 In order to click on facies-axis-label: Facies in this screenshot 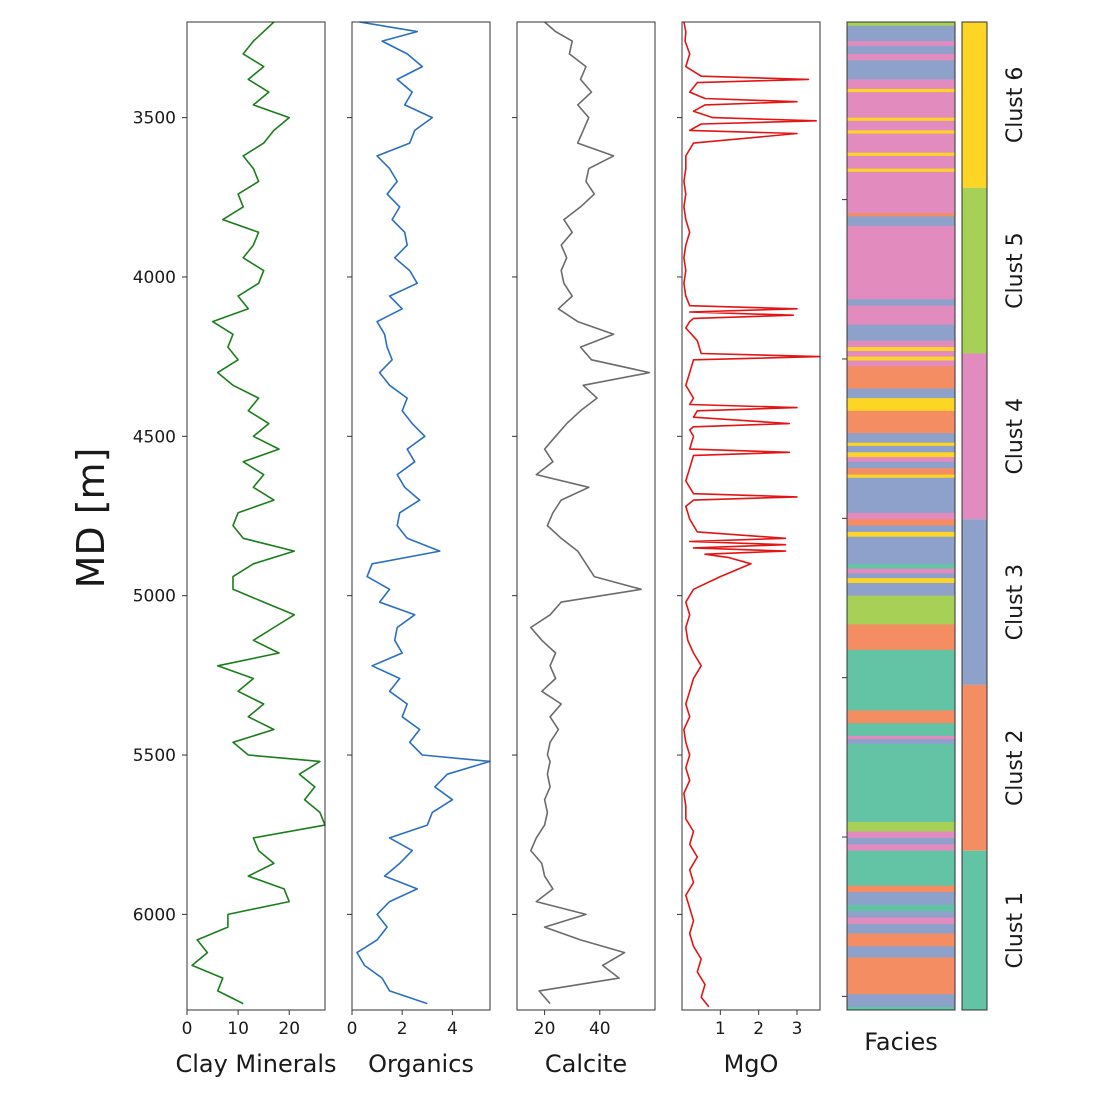, I will do `click(900, 1042)`.